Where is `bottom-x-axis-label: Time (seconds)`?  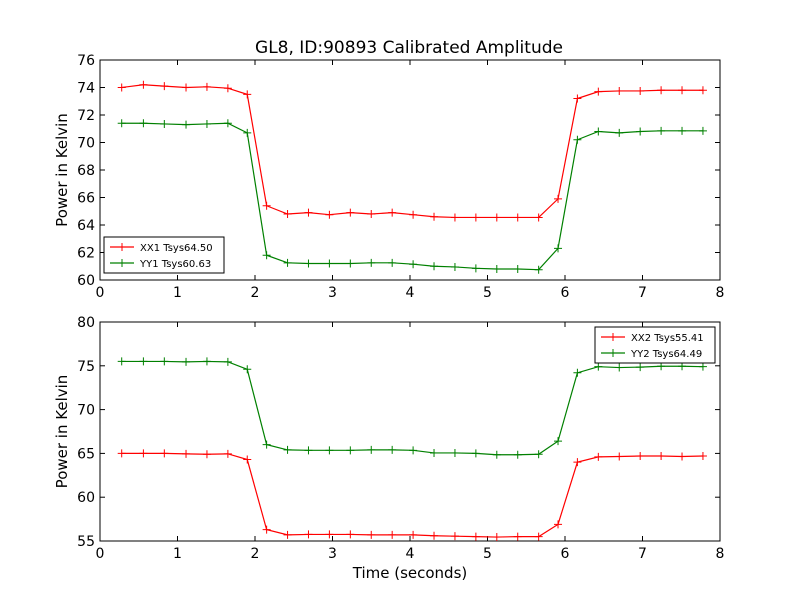 bottom-x-axis-label: Time (seconds) is located at coordinates (410, 573).